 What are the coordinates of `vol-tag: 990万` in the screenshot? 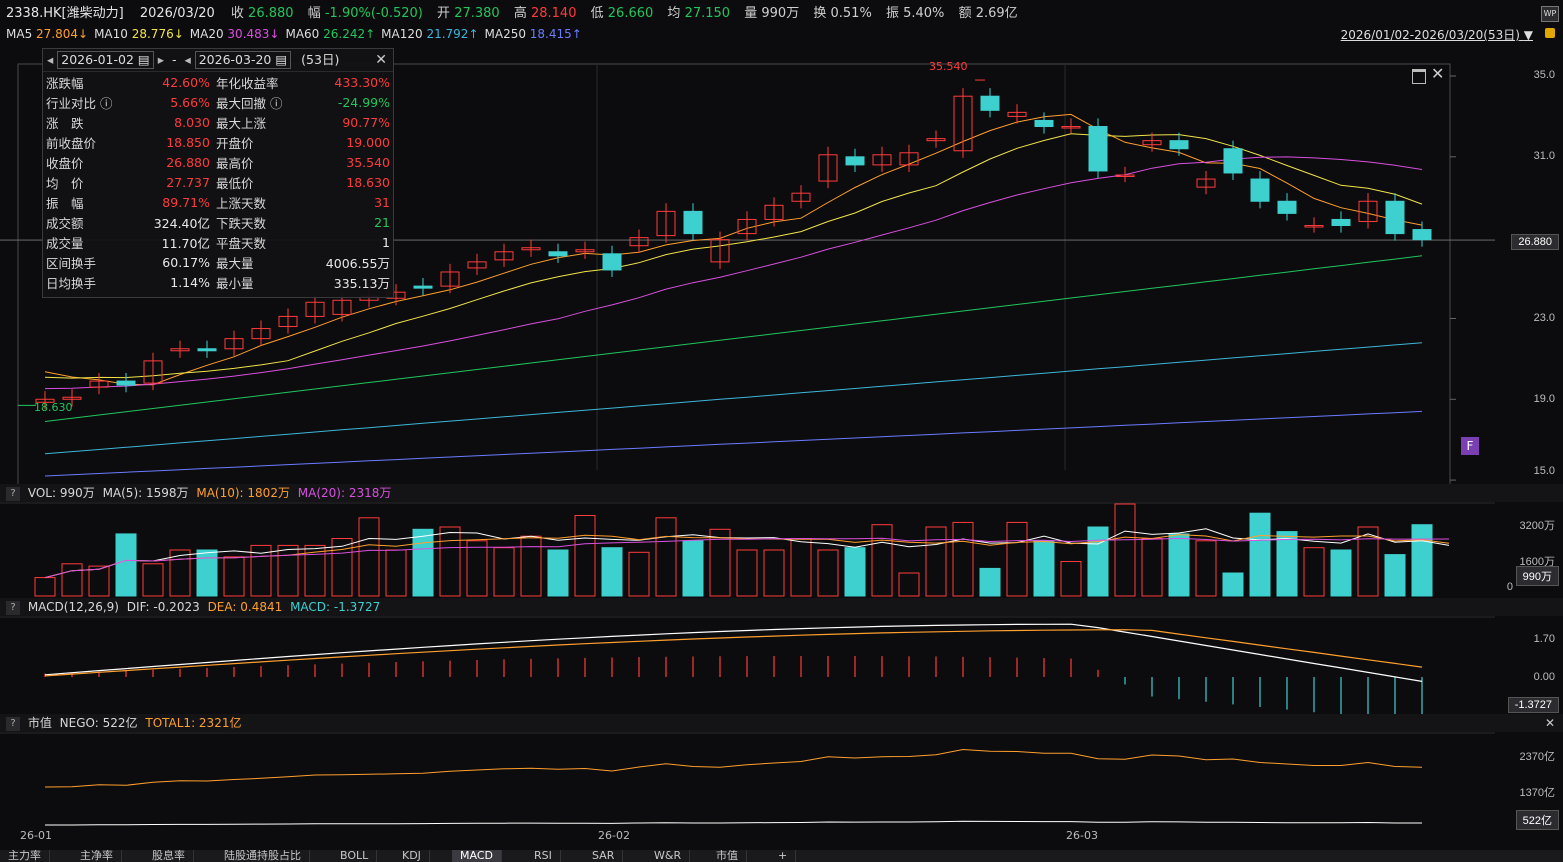 It's located at (1537, 576).